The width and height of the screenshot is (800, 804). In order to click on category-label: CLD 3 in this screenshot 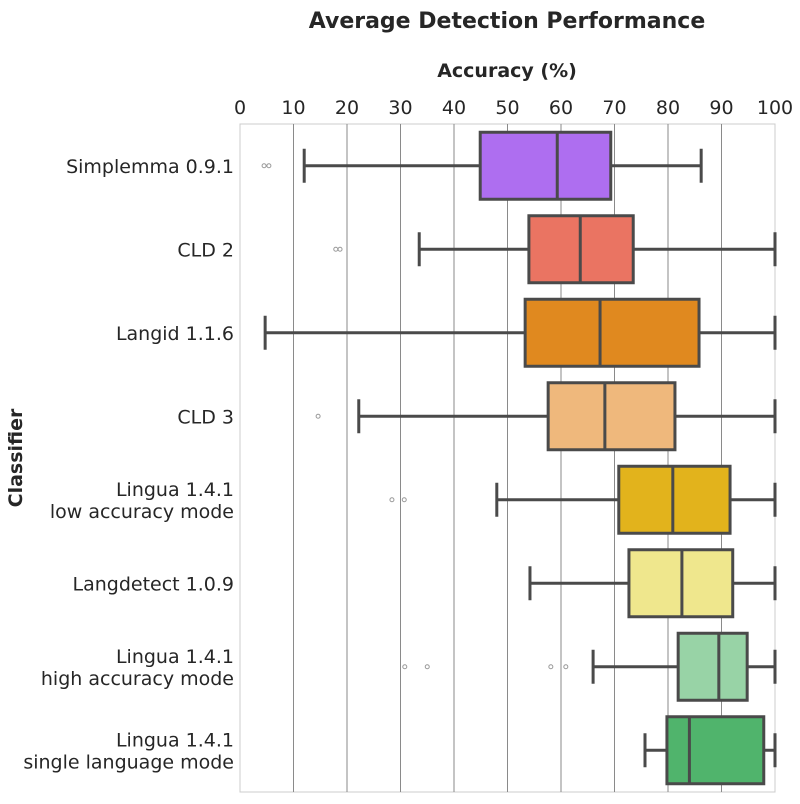, I will do `click(205, 417)`.